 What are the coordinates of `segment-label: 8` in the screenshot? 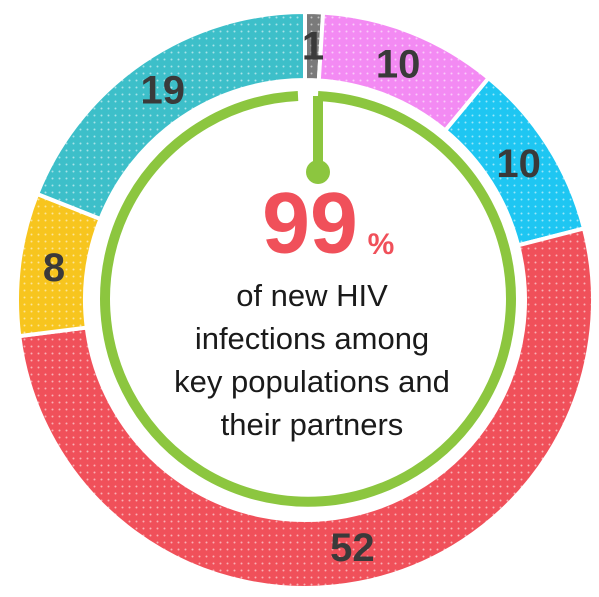 It's located at (54, 268).